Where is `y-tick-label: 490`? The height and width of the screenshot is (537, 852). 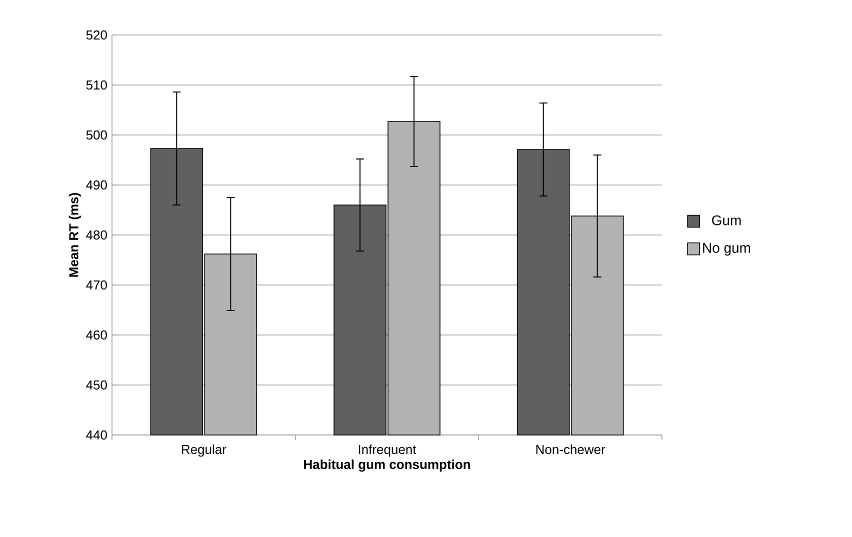 y-tick-label: 490 is located at coordinates (96, 185).